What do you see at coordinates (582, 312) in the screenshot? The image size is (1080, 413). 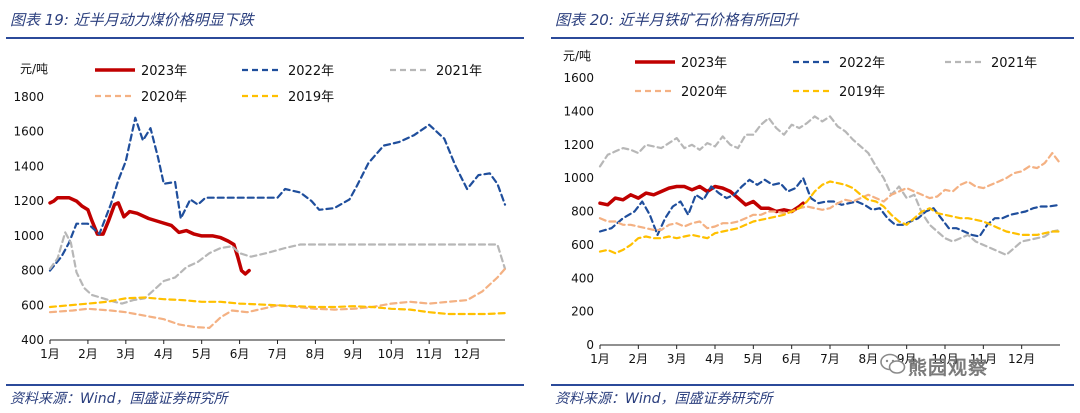 I see `y-tick-label: 200` at bounding box center [582, 312].